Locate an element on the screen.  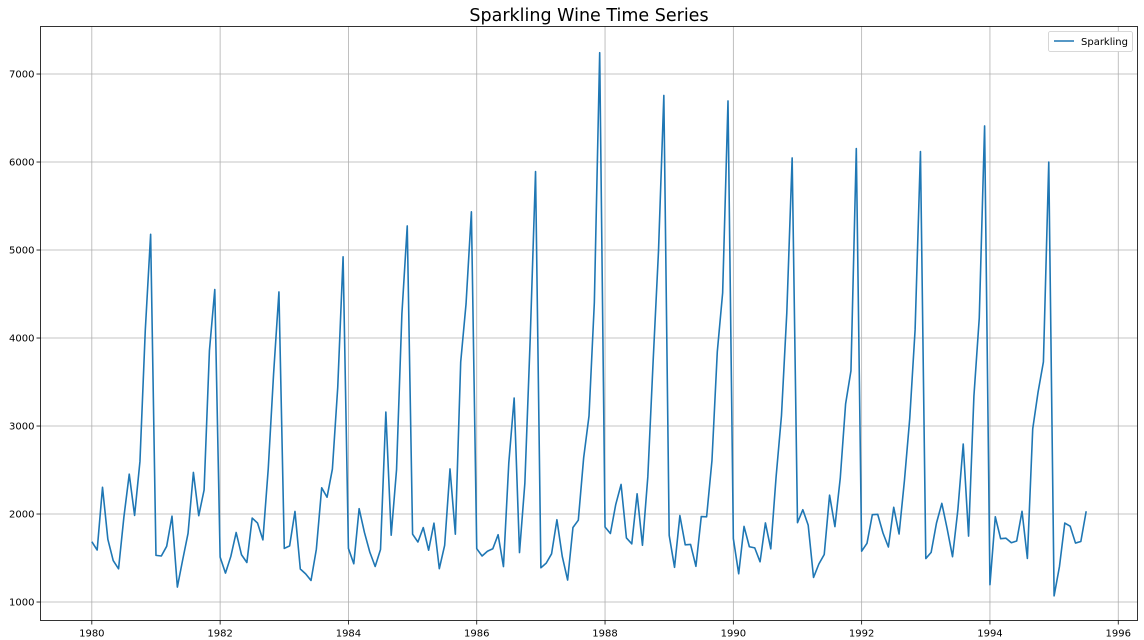
x-tick-label: 1994 is located at coordinates (989, 634).